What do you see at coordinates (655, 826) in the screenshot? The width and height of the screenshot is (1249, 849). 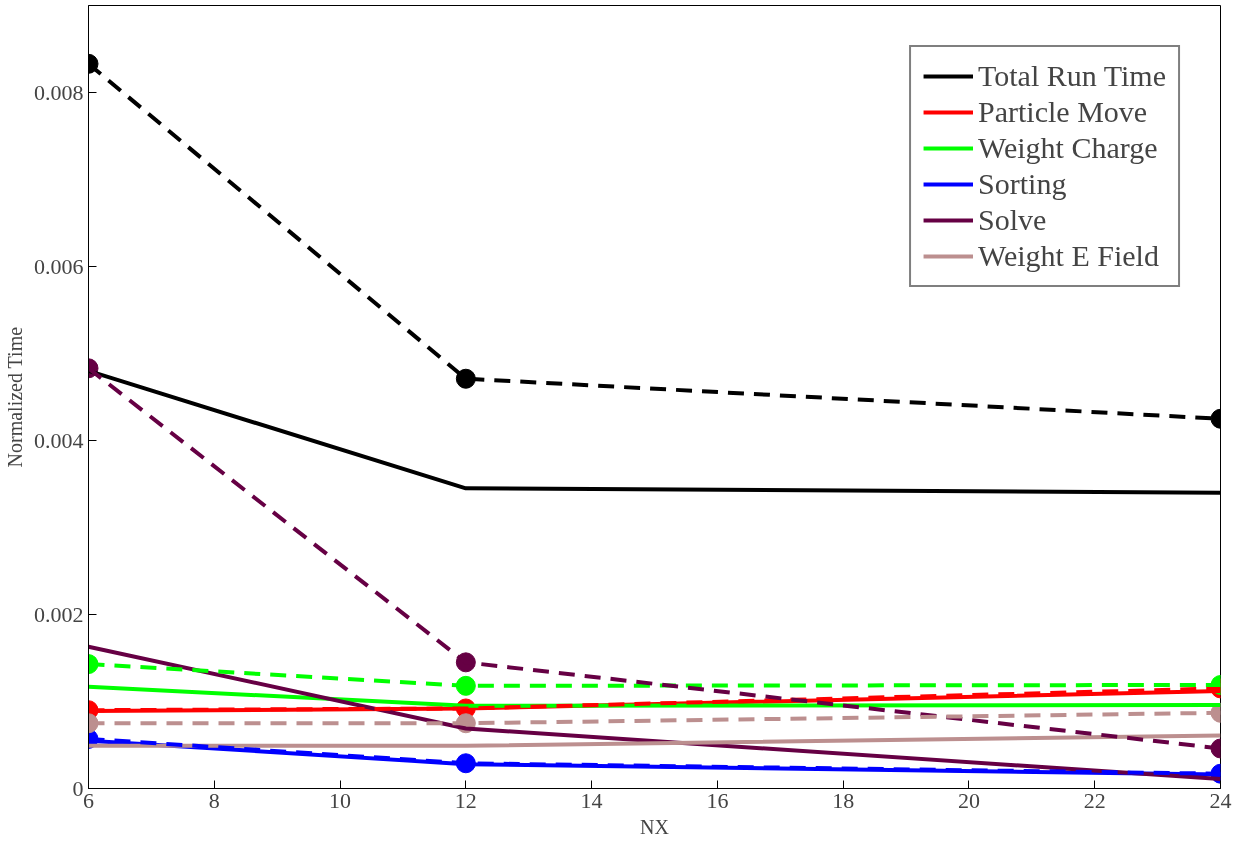 I see `x-axis-title: NX` at bounding box center [655, 826].